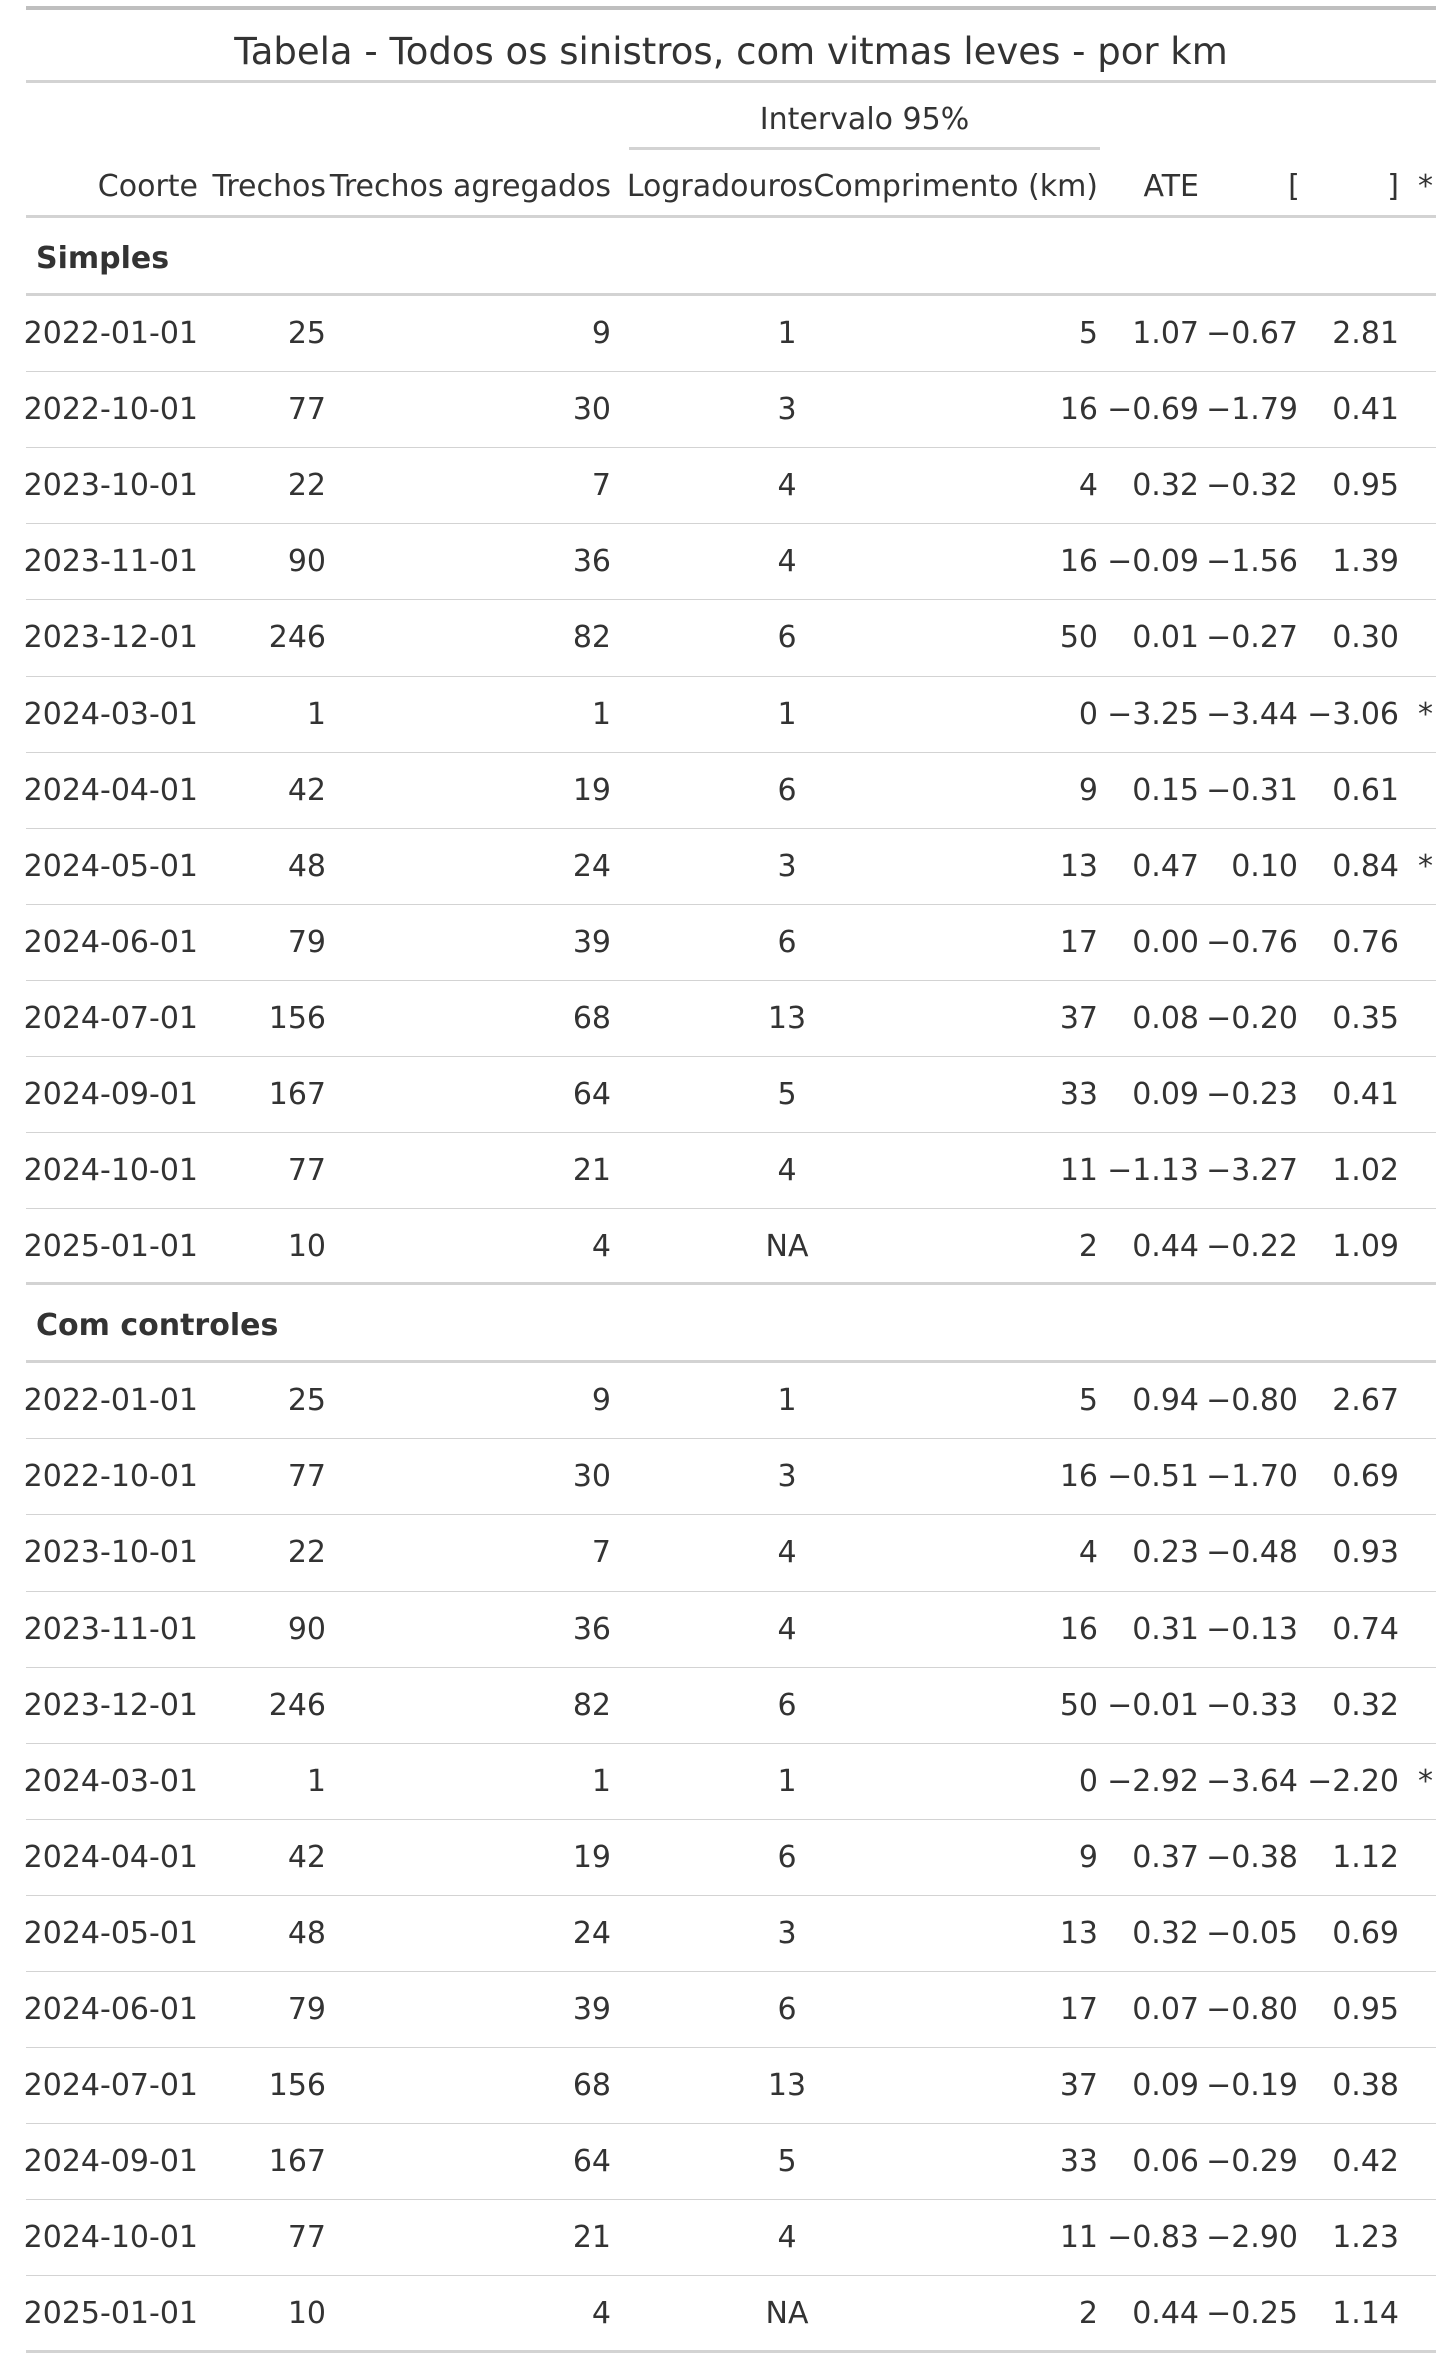  Describe the element at coordinates (1165, 1018) in the screenshot. I see `cell-ate: 0.08` at that location.